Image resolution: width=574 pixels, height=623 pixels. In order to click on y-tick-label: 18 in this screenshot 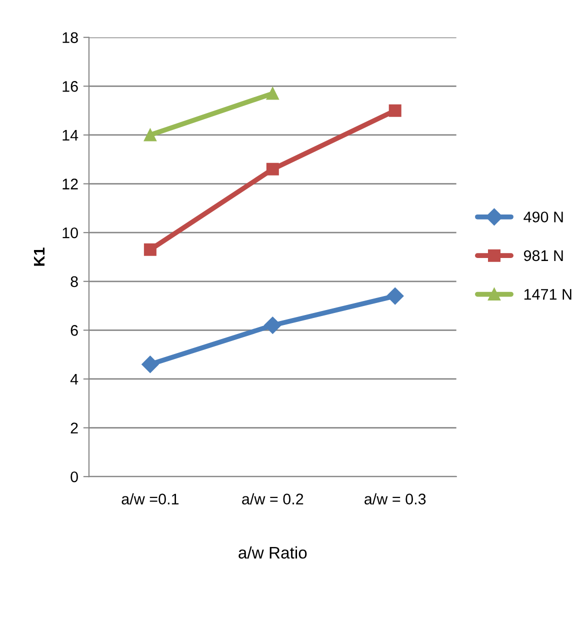, I will do `click(70, 38)`.